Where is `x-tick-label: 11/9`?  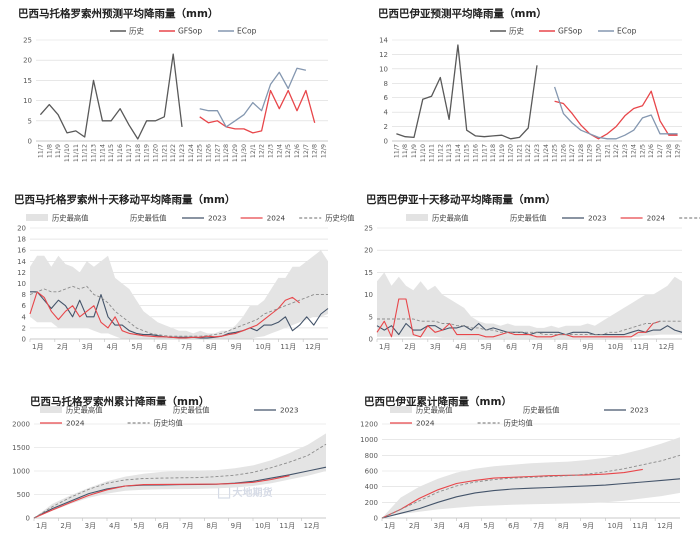 x-tick-label: 11/9 is located at coordinates (58, 151).